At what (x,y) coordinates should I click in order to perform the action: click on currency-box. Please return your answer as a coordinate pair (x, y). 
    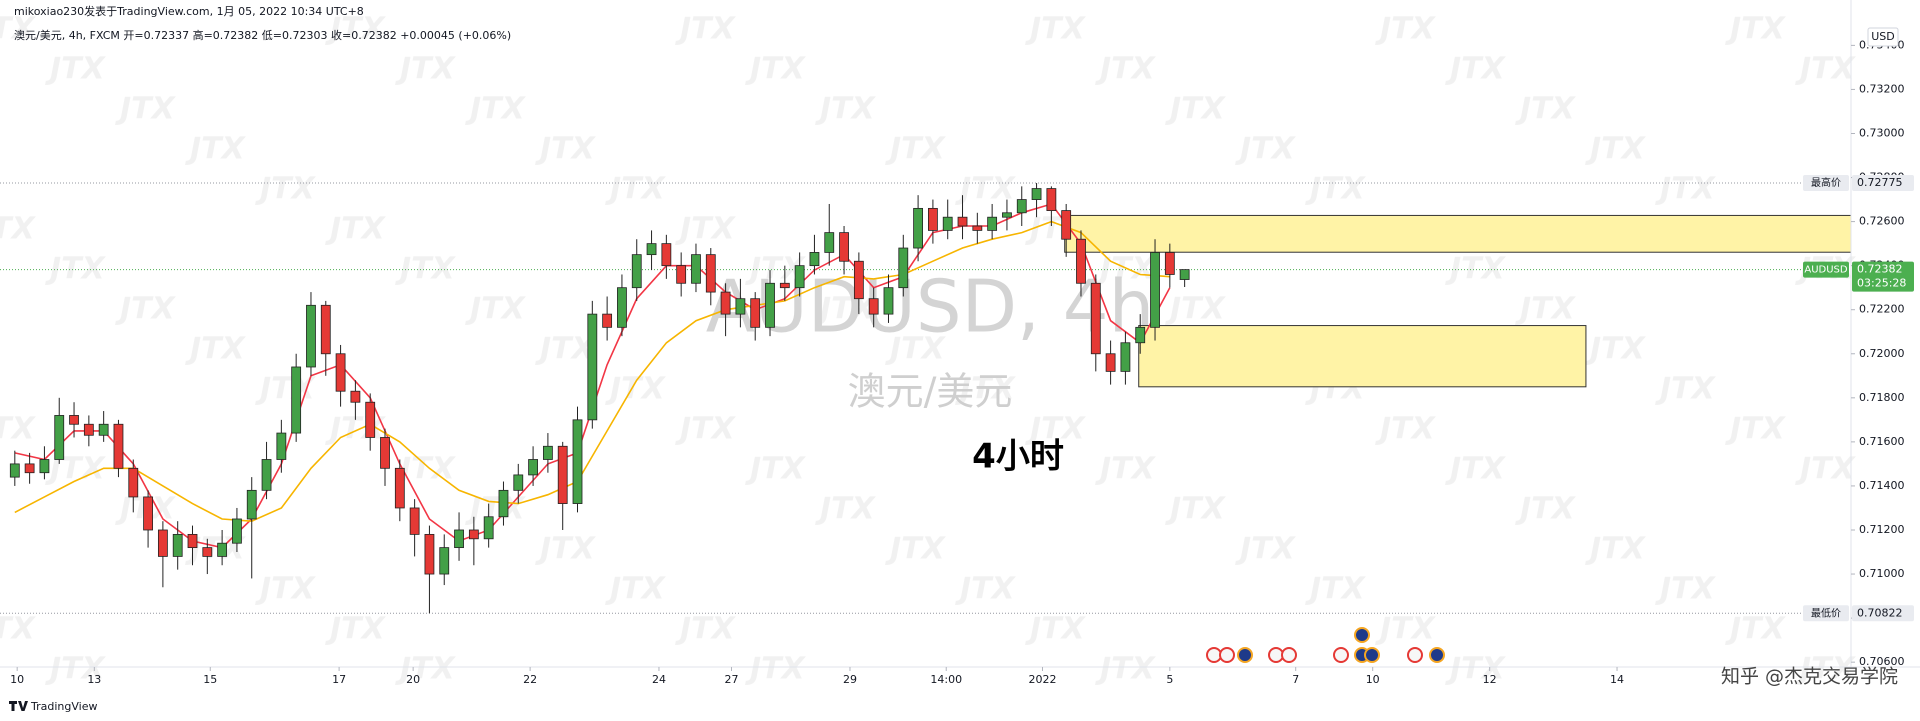
    Looking at the image, I should click on (1883, 37).